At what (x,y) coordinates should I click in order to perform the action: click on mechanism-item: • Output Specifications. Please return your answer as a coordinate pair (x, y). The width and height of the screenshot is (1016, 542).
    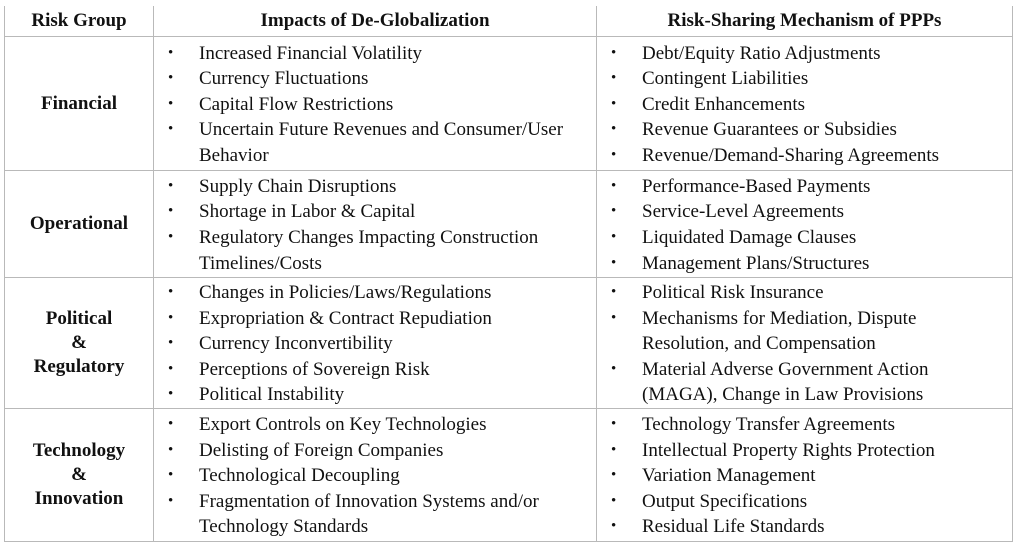
    Looking at the image, I should click on (804, 502).